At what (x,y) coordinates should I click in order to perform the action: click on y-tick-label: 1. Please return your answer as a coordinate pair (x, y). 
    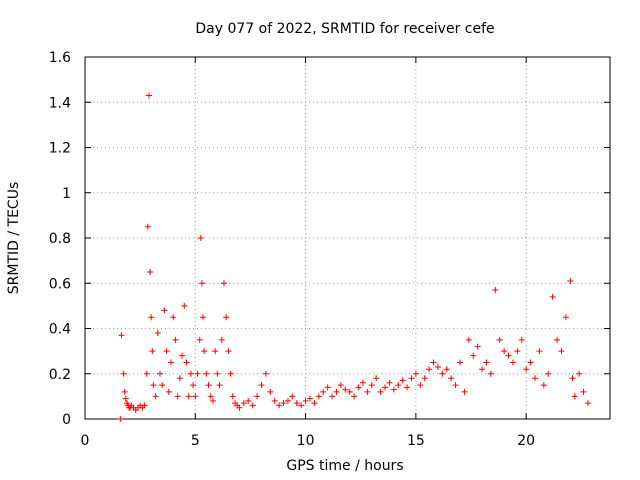
    Looking at the image, I should click on (66, 194).